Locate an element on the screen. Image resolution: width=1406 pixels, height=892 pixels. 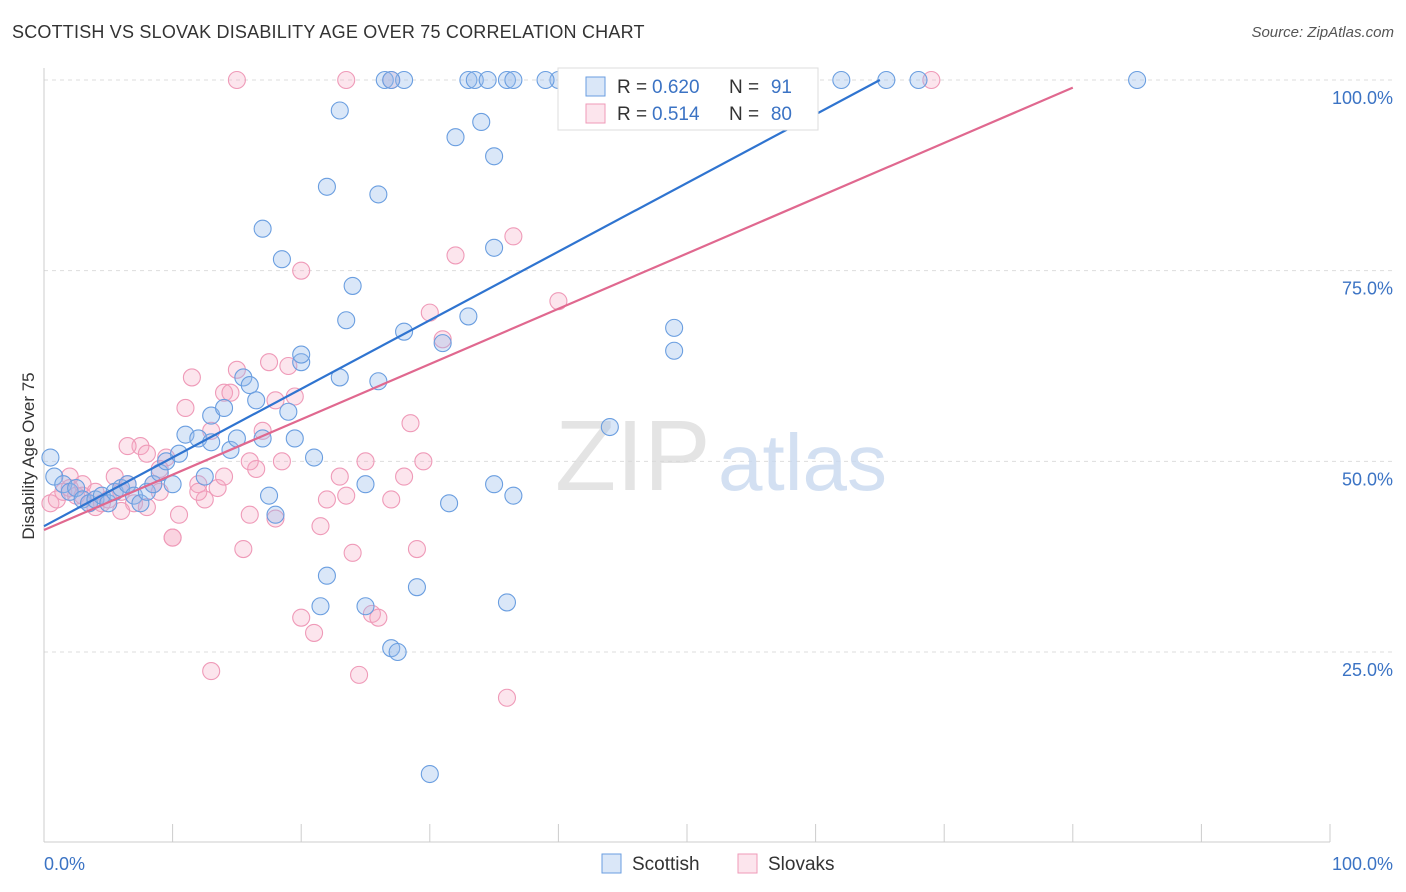
legend-series: Scottish Slovaks is located at coordinates (718, 864).